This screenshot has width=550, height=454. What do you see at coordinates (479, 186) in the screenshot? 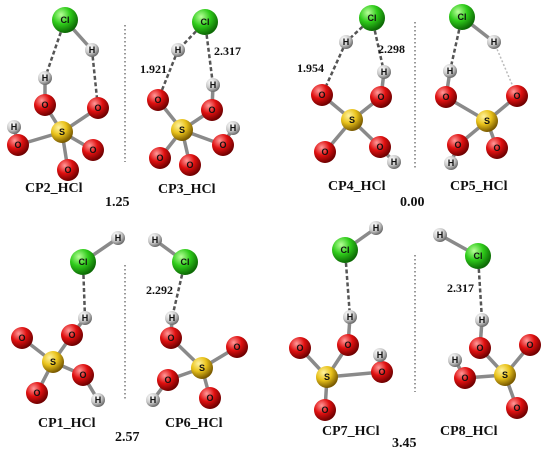
I see `caption: CP5_HCl` at bounding box center [479, 186].